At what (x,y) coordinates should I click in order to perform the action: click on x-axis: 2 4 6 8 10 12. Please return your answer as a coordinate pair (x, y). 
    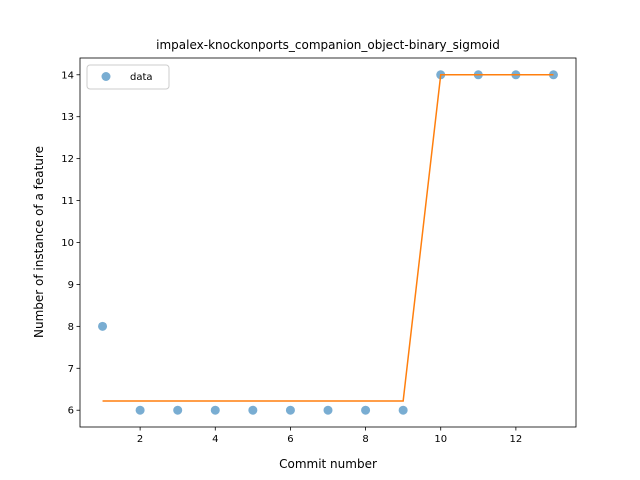
    Looking at the image, I should click on (329, 436).